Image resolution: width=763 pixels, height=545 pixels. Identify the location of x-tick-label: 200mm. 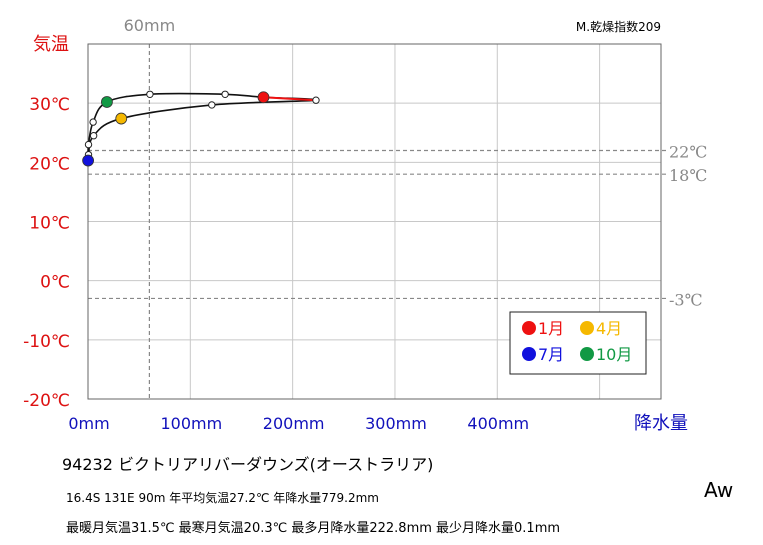
(294, 423).